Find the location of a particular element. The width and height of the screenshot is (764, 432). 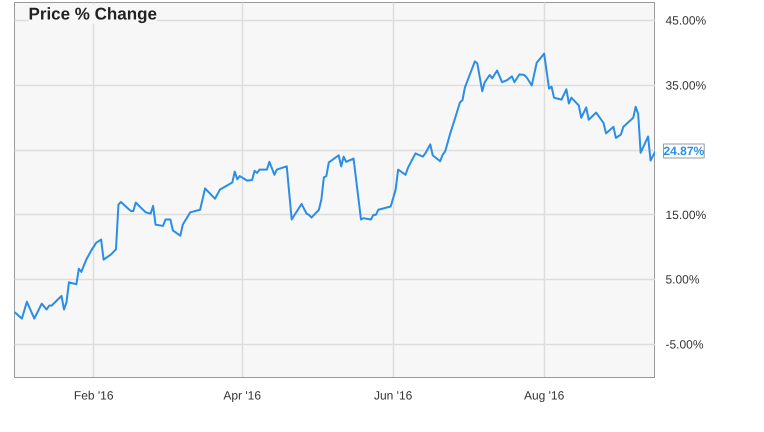

y-tick-label: 35.00% is located at coordinates (686, 85).